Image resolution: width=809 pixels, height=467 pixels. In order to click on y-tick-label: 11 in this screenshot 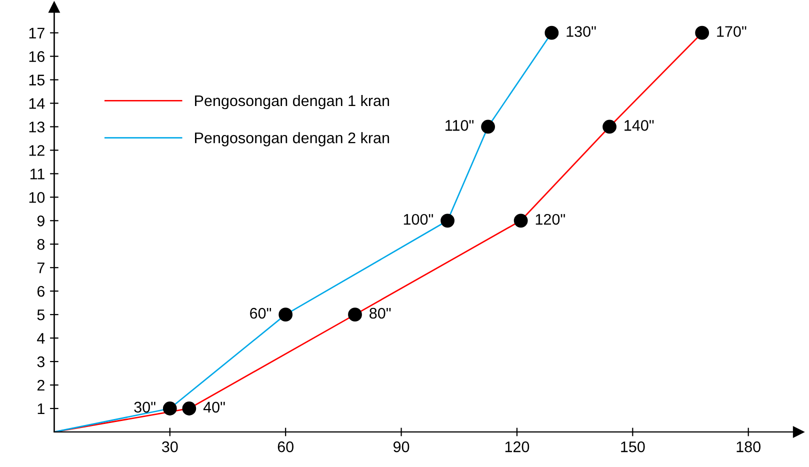, I will do `click(37, 174)`.